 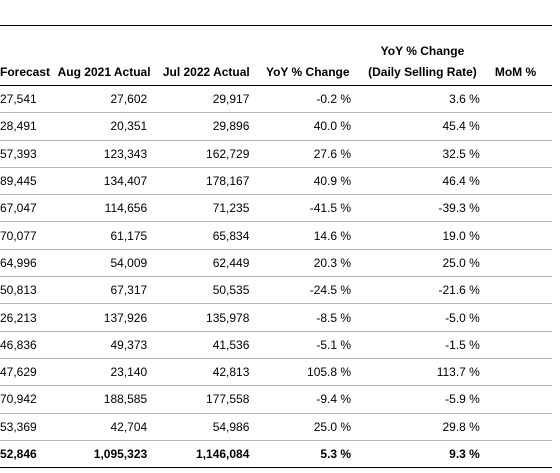 What do you see at coordinates (27, 208) in the screenshot?
I see `table-cell: 67,047` at bounding box center [27, 208].